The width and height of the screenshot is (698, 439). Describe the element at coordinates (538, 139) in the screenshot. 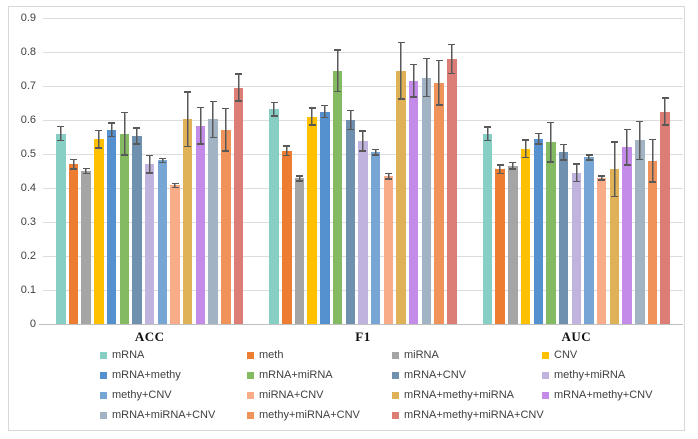

I see `error-bar-mRNA+methy-AUC` at that location.